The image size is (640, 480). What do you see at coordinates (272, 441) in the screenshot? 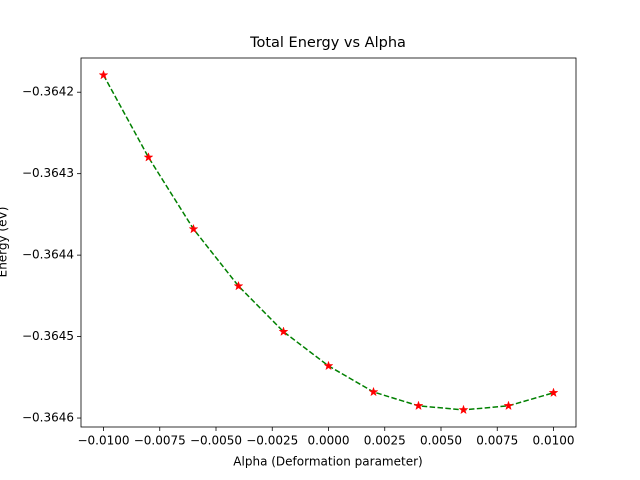
I see `x-tick-label: −0.0025` at bounding box center [272, 441].